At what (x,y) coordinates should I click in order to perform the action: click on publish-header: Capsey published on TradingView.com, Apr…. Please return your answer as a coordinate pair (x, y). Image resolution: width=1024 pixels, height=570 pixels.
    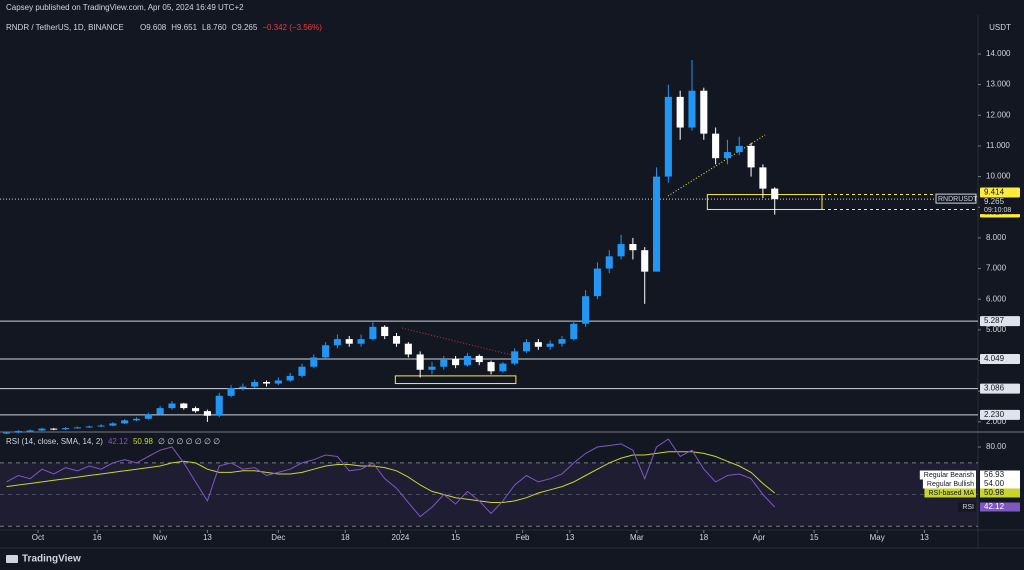
    Looking at the image, I should click on (125, 7).